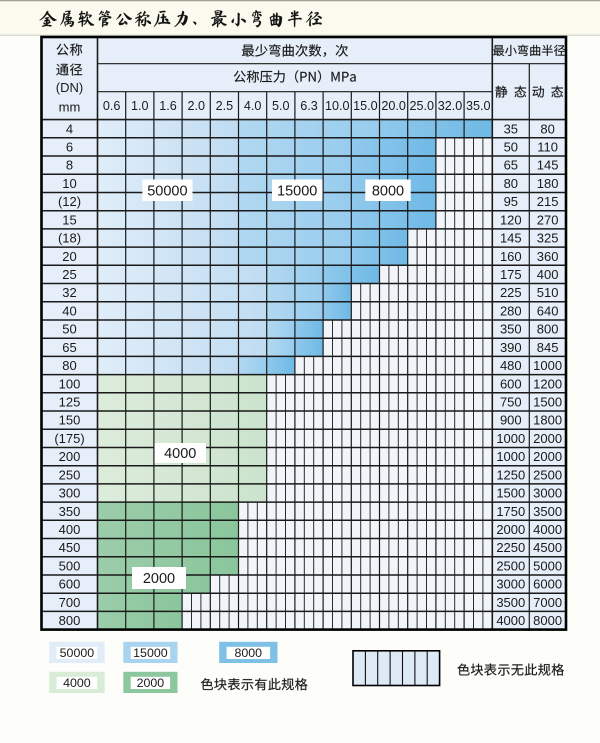  Describe the element at coordinates (511, 347) in the screenshot. I see `svg-text: 390` at that location.